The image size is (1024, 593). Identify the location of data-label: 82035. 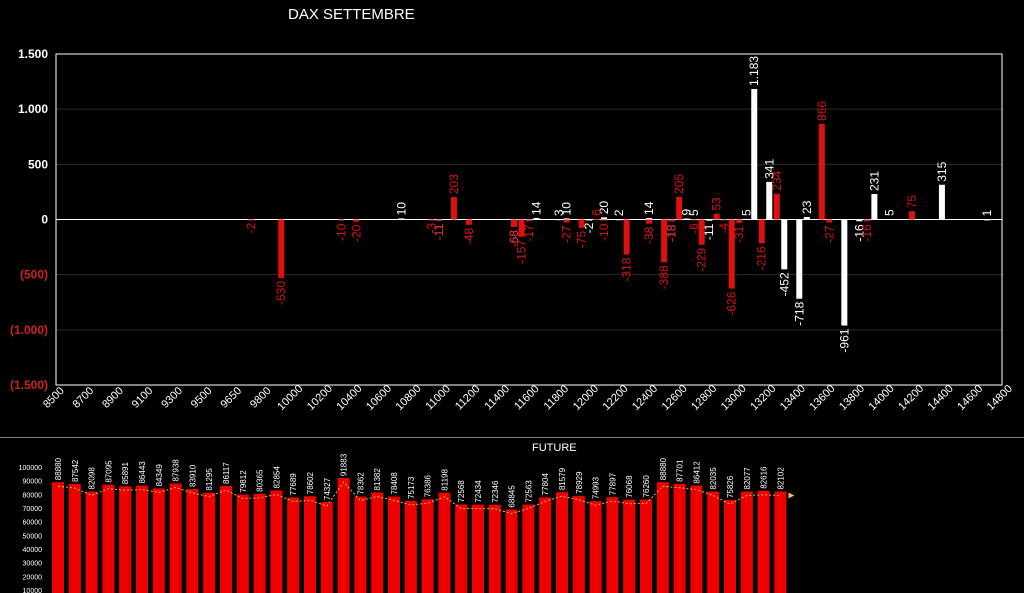
(713, 478).